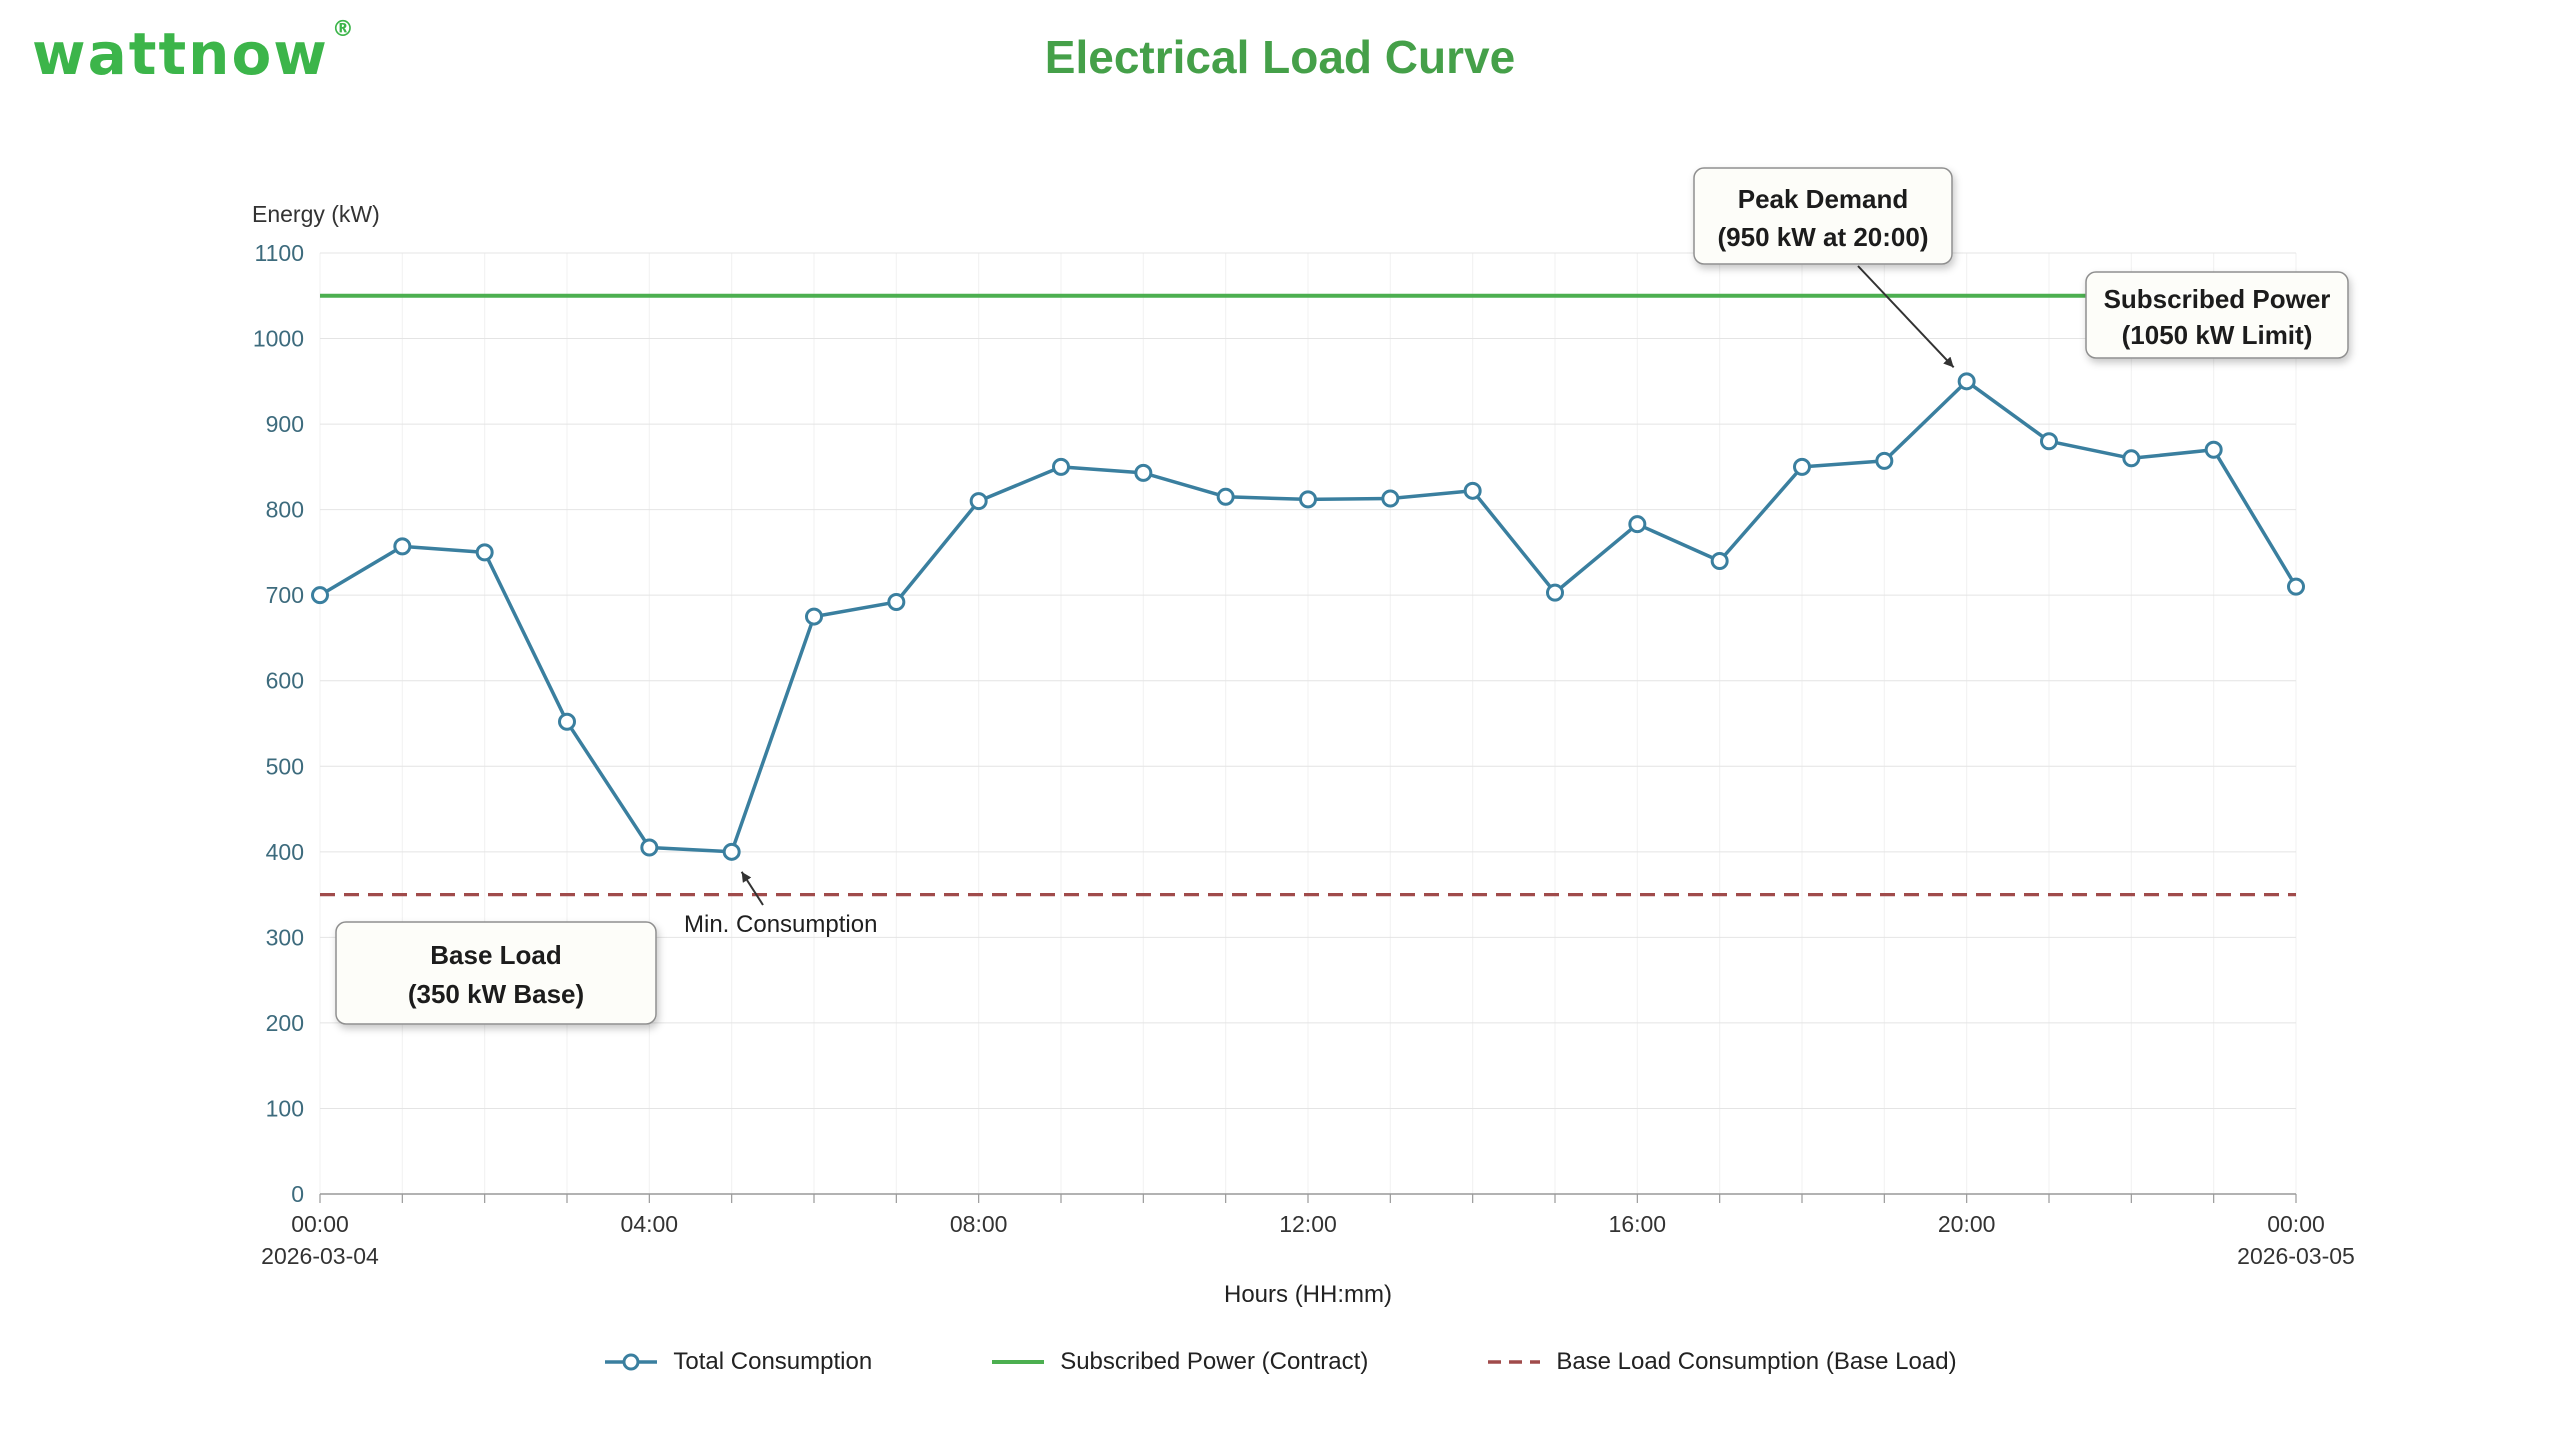  I want to click on annotation-text: Subscribed Power, so click(2217, 299).